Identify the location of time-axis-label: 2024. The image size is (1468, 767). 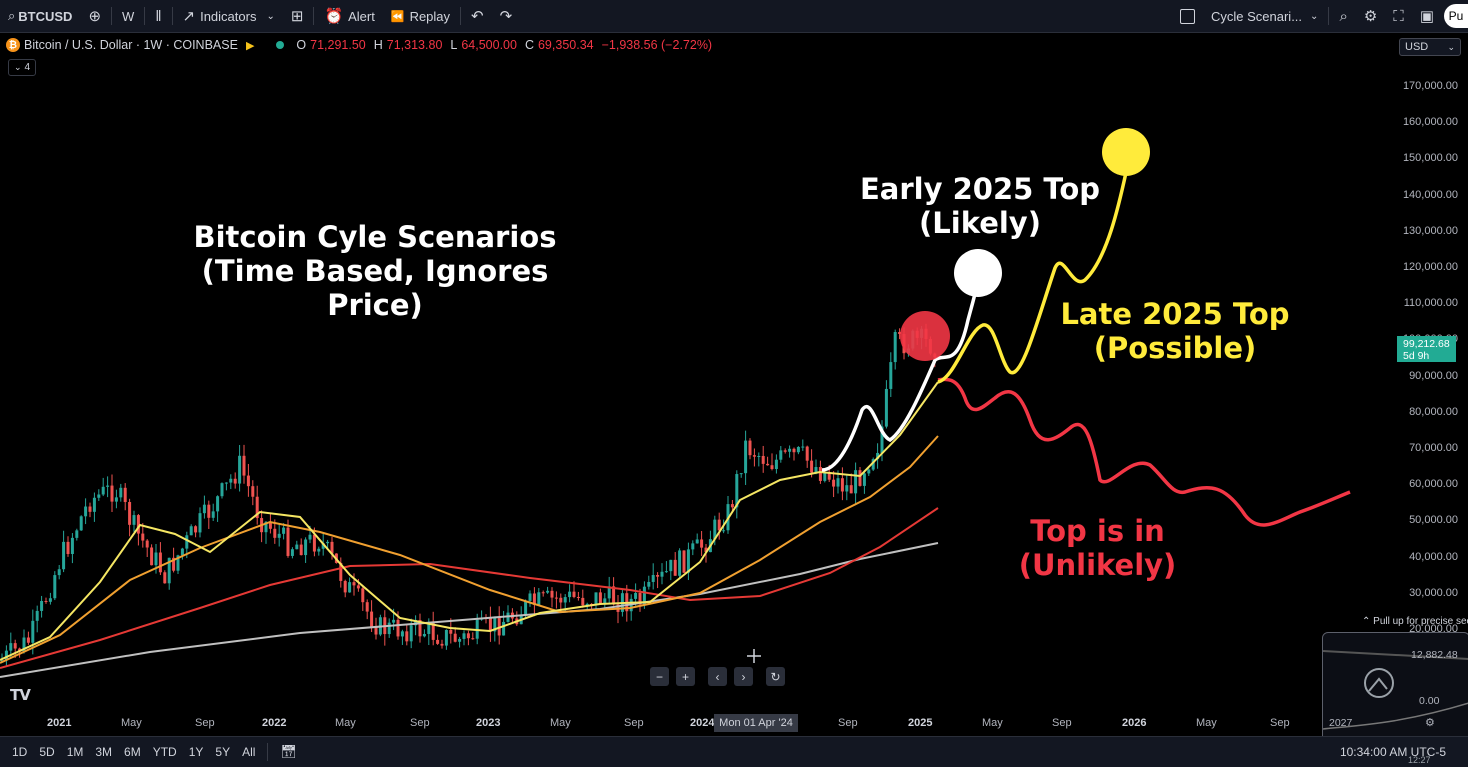
(702, 723).